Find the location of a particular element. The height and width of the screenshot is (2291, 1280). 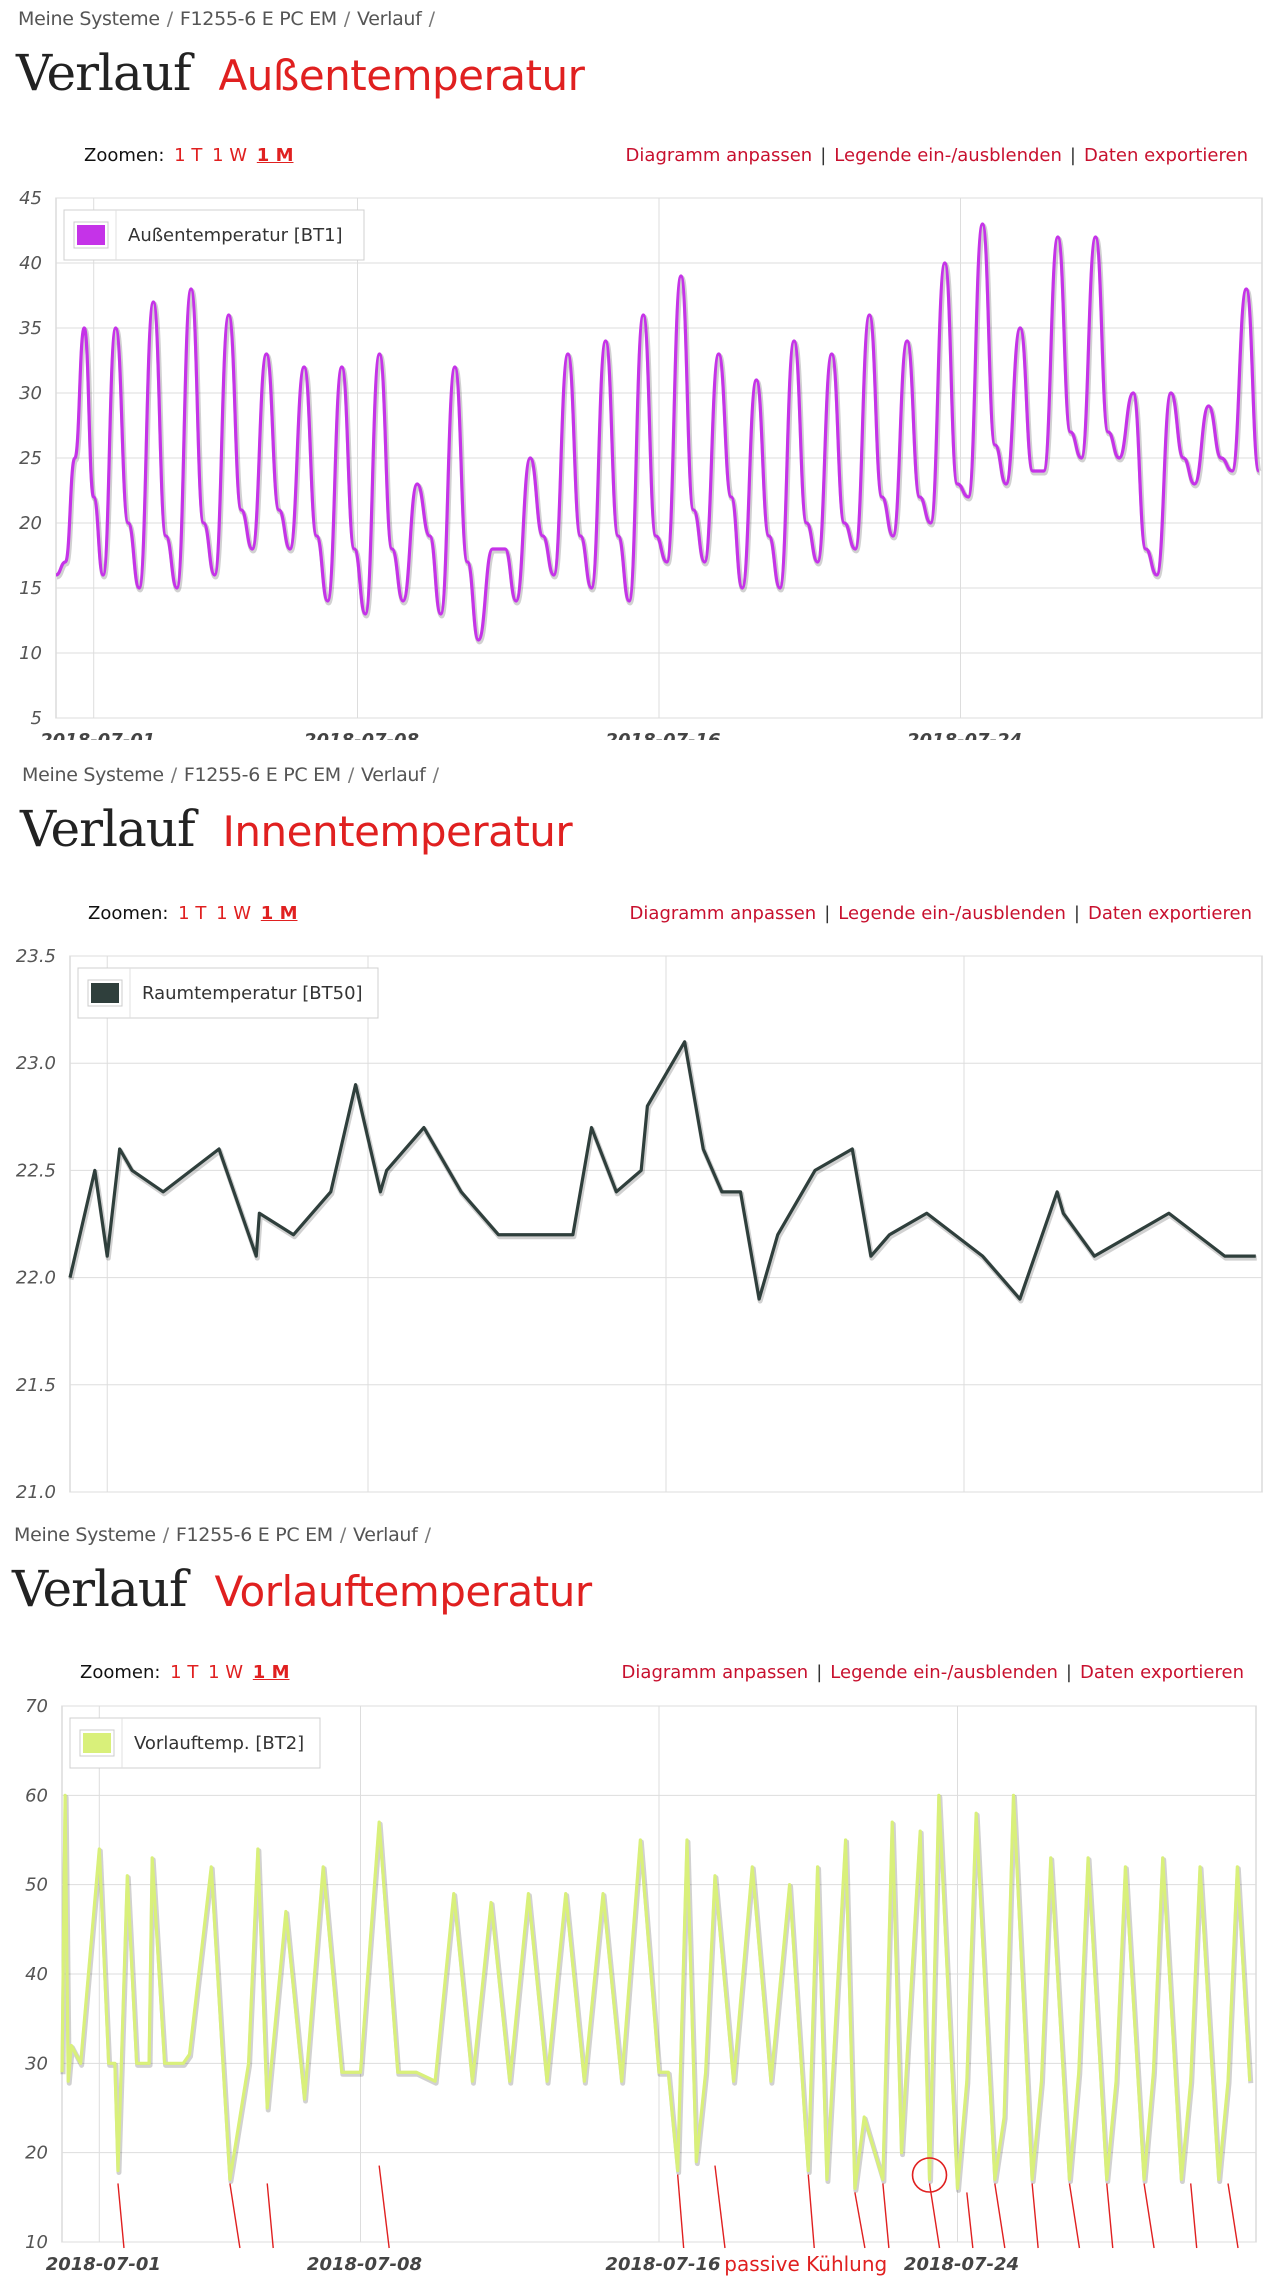

y-tick-label: 21.5 is located at coordinates (36, 1385).